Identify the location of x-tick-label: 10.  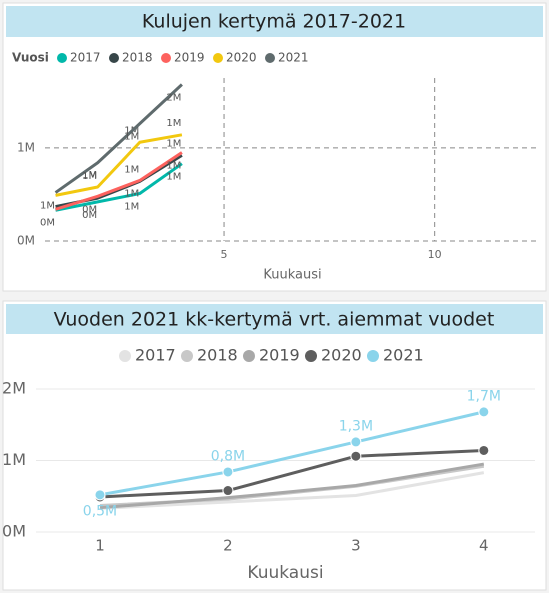
(435, 254).